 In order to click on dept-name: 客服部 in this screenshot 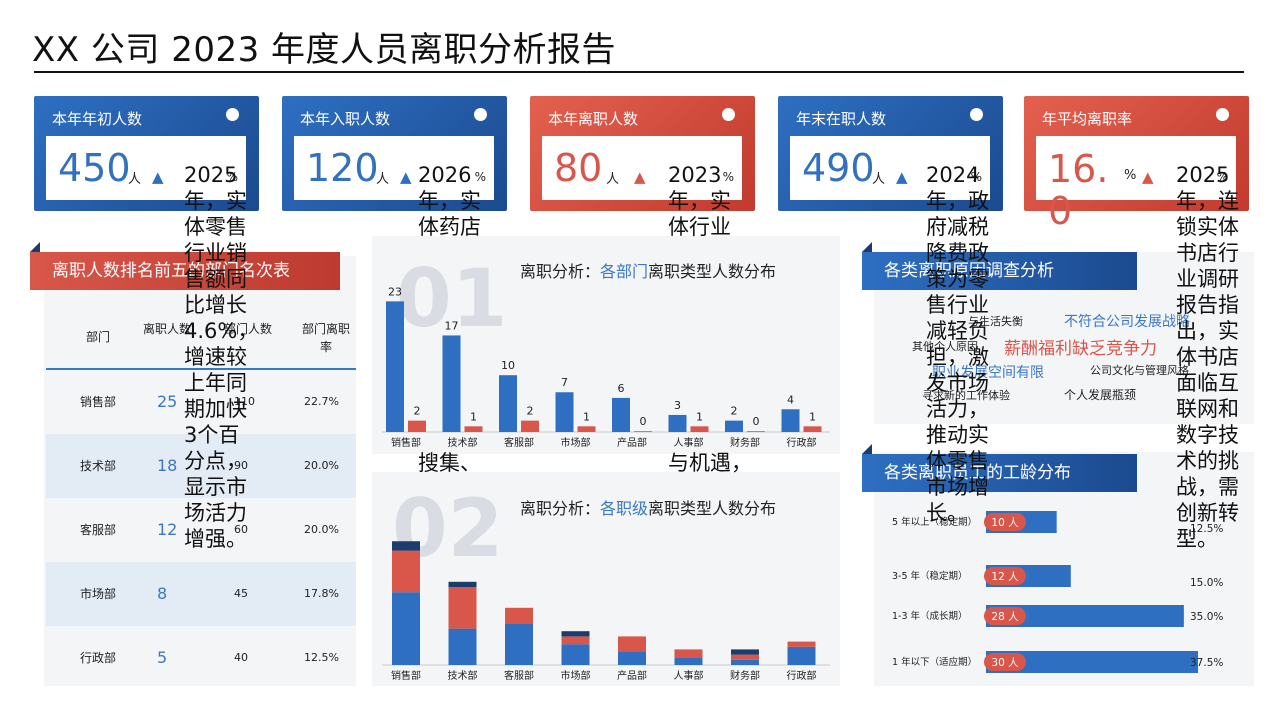, I will do `click(97, 530)`.